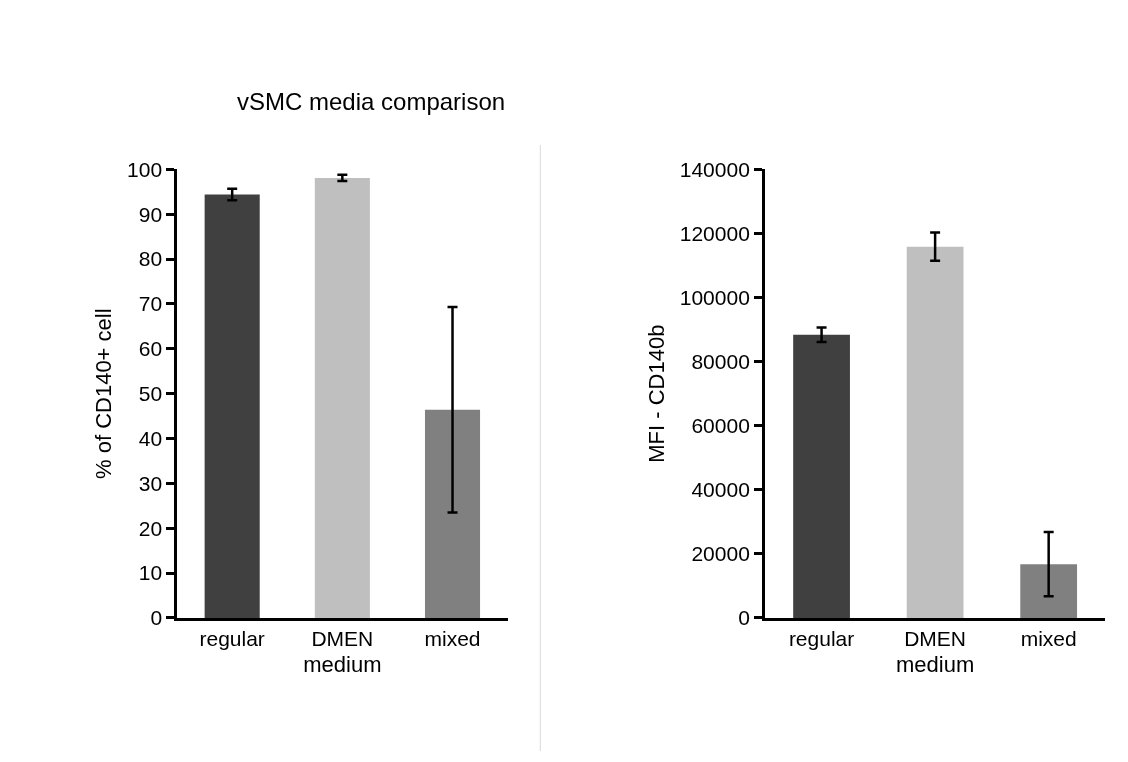  Describe the element at coordinates (714, 233) in the screenshot. I see `y-tick-label: 120000` at that location.